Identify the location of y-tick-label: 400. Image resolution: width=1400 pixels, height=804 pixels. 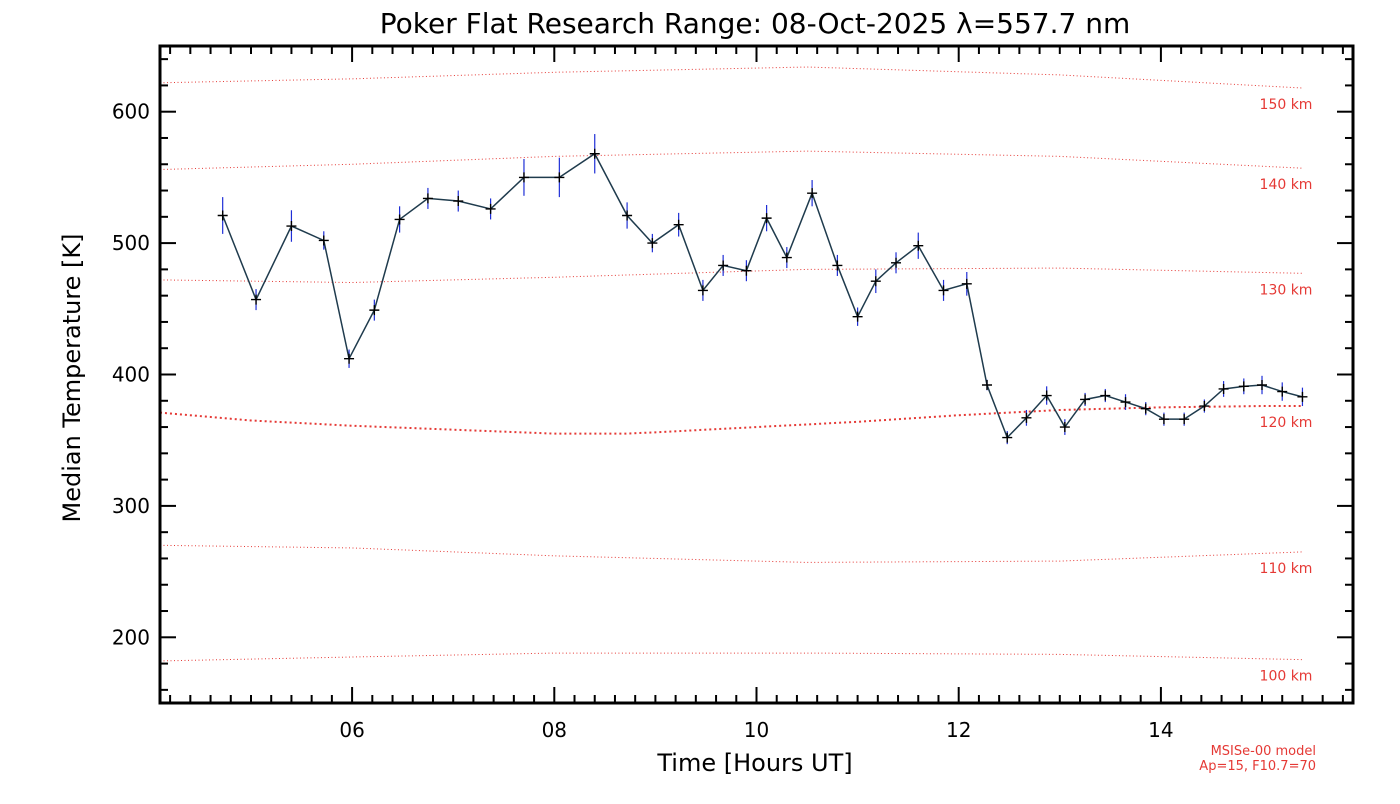
(131, 375).